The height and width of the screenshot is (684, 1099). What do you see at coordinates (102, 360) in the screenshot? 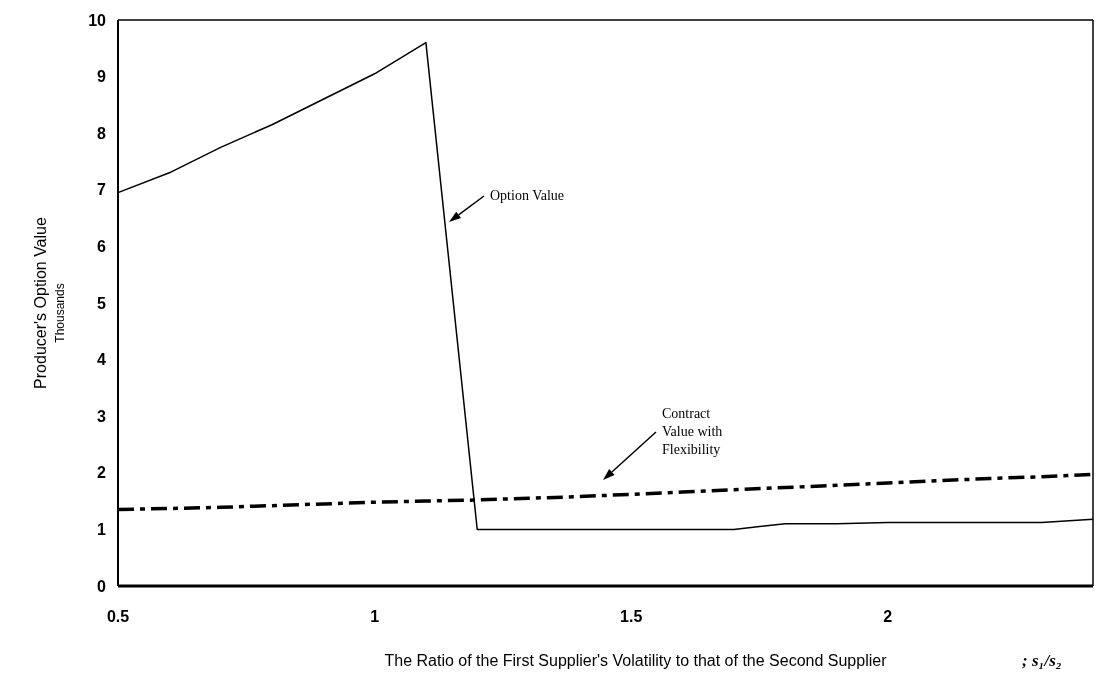
I see `y-tick-label: 4` at bounding box center [102, 360].